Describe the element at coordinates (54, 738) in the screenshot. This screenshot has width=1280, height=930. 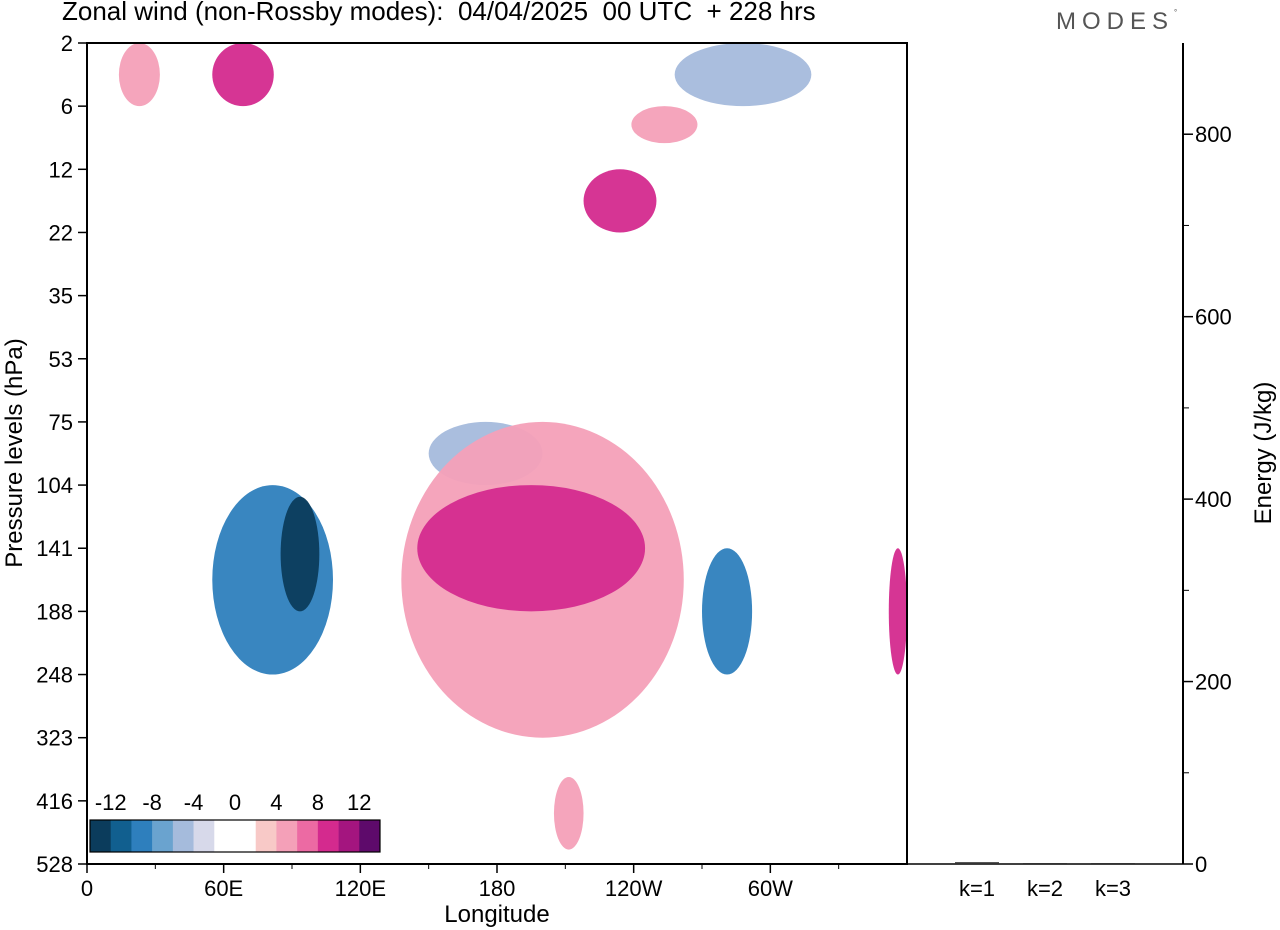
I see `y-tick-label: 323` at that location.